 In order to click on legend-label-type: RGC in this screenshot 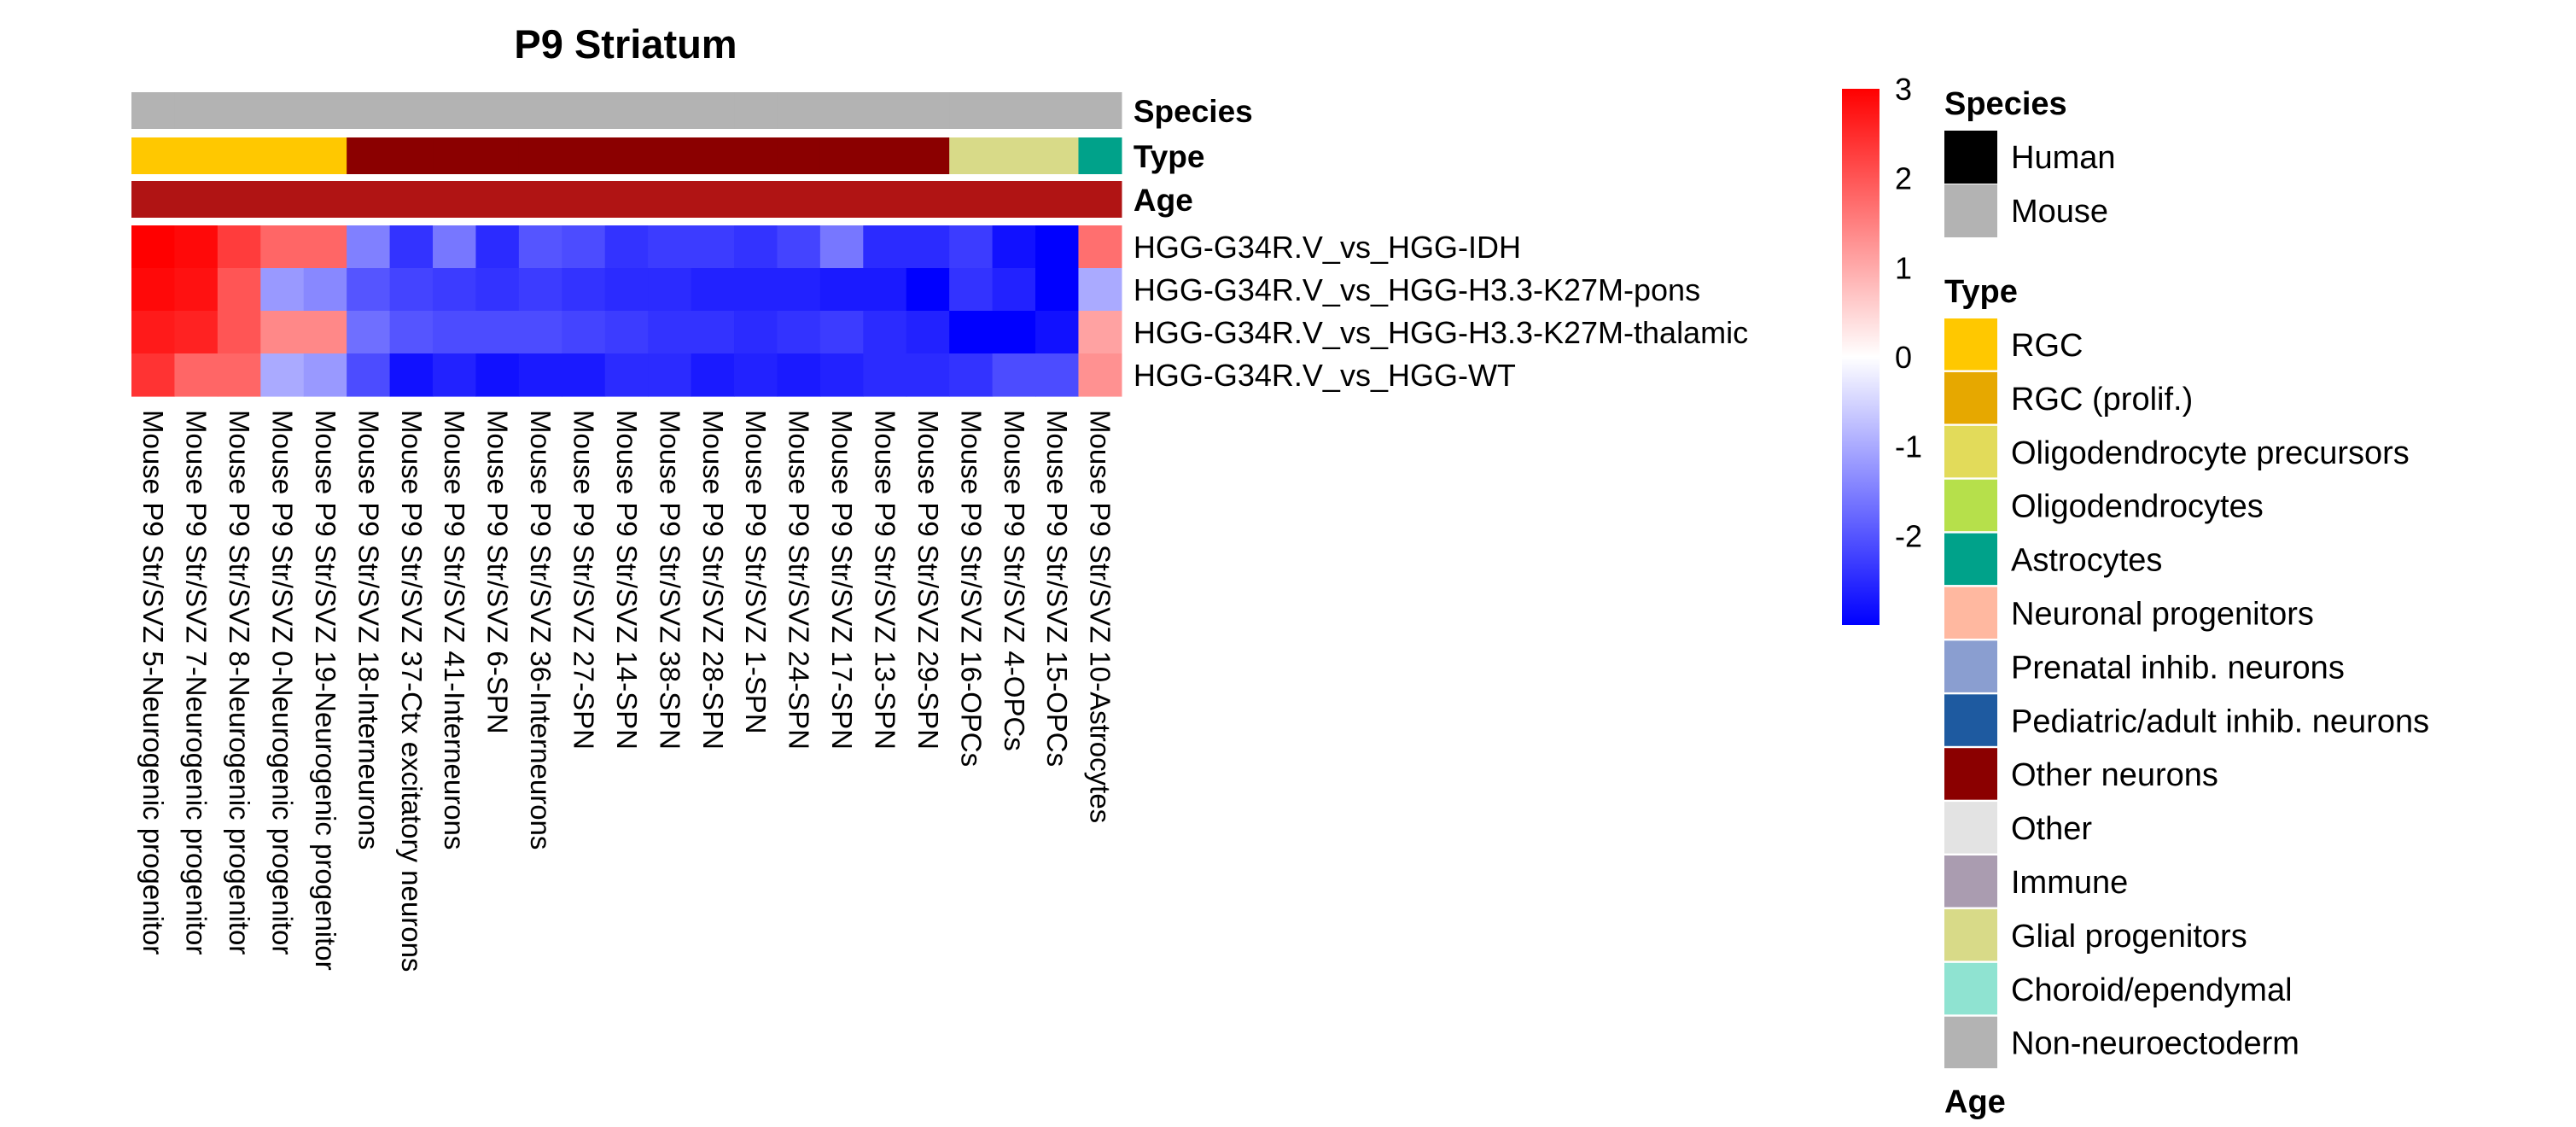, I will do `click(2047, 346)`.